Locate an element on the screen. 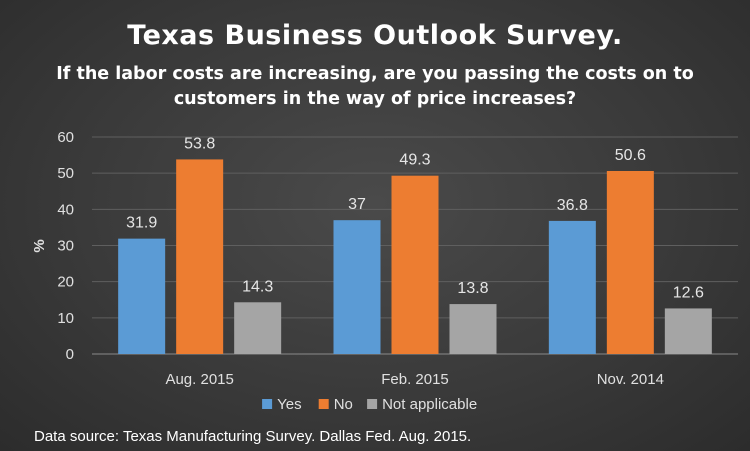  data-label: 37 is located at coordinates (357, 204).